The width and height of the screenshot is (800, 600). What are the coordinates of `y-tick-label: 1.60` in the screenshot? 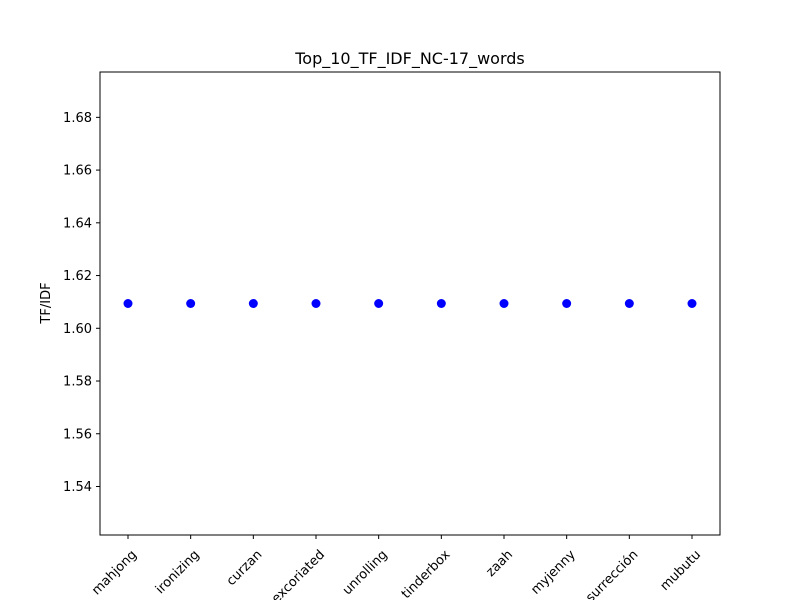 It's located at (77, 329).